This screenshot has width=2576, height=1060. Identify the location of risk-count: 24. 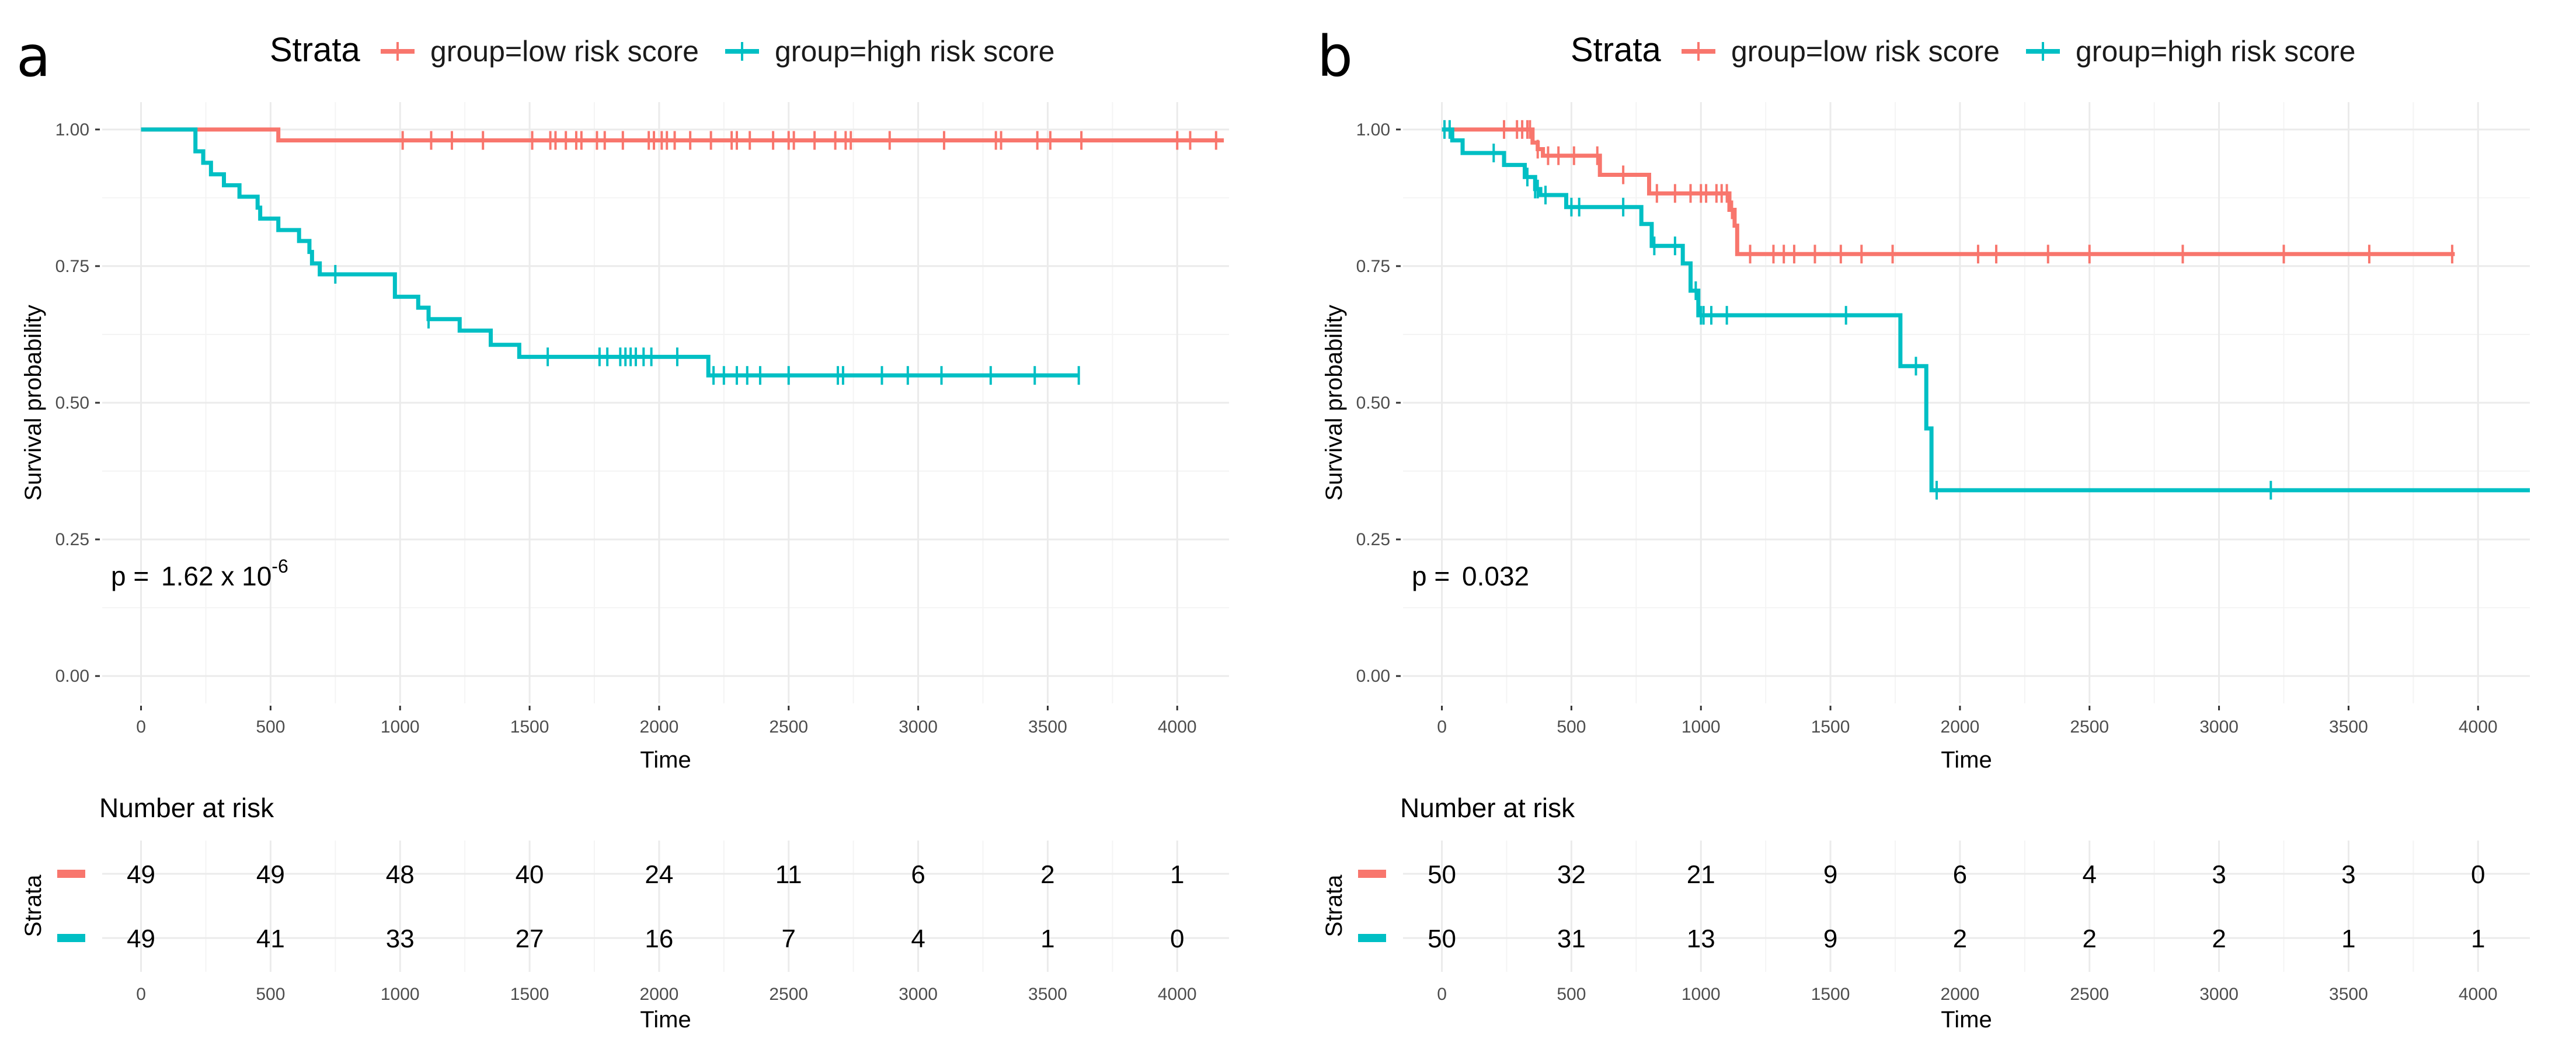
(659, 874).